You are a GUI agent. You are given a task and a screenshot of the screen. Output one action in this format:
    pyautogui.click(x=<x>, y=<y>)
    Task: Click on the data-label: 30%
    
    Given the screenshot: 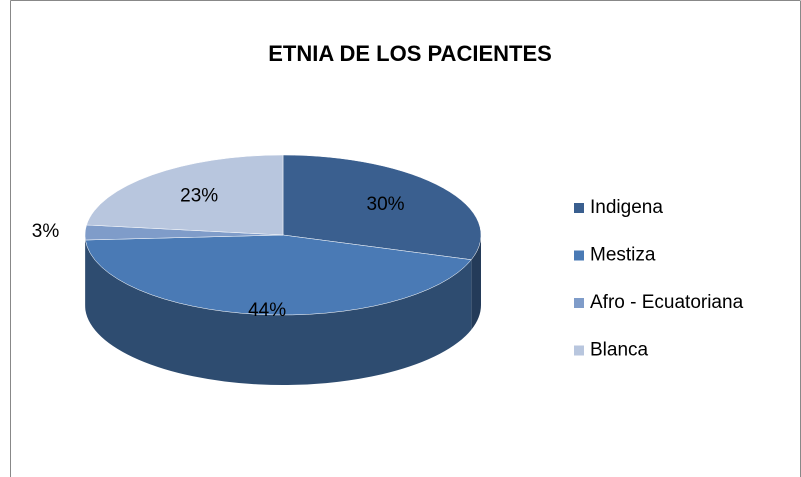 What is the action you would take?
    pyautogui.click(x=386, y=204)
    